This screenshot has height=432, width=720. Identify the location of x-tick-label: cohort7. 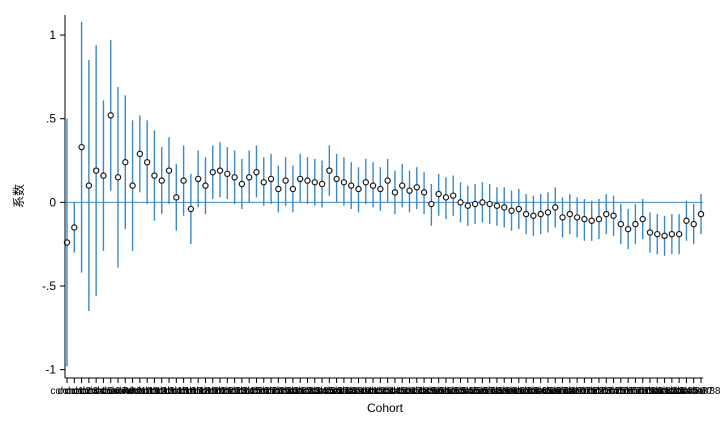
(111, 391).